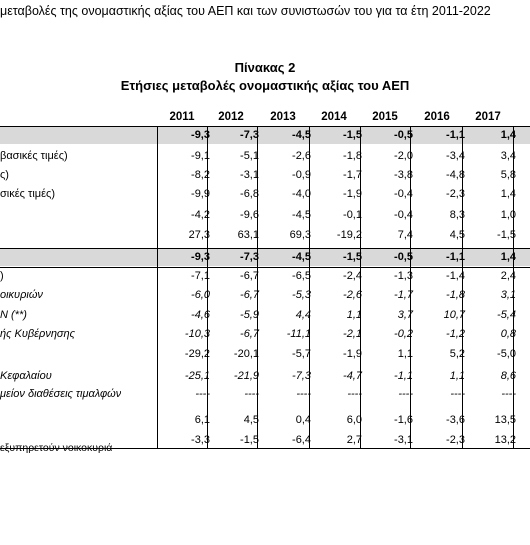 Image resolution: width=530 pixels, height=545 pixels. I want to click on table-cell: -3,6, so click(455, 420).